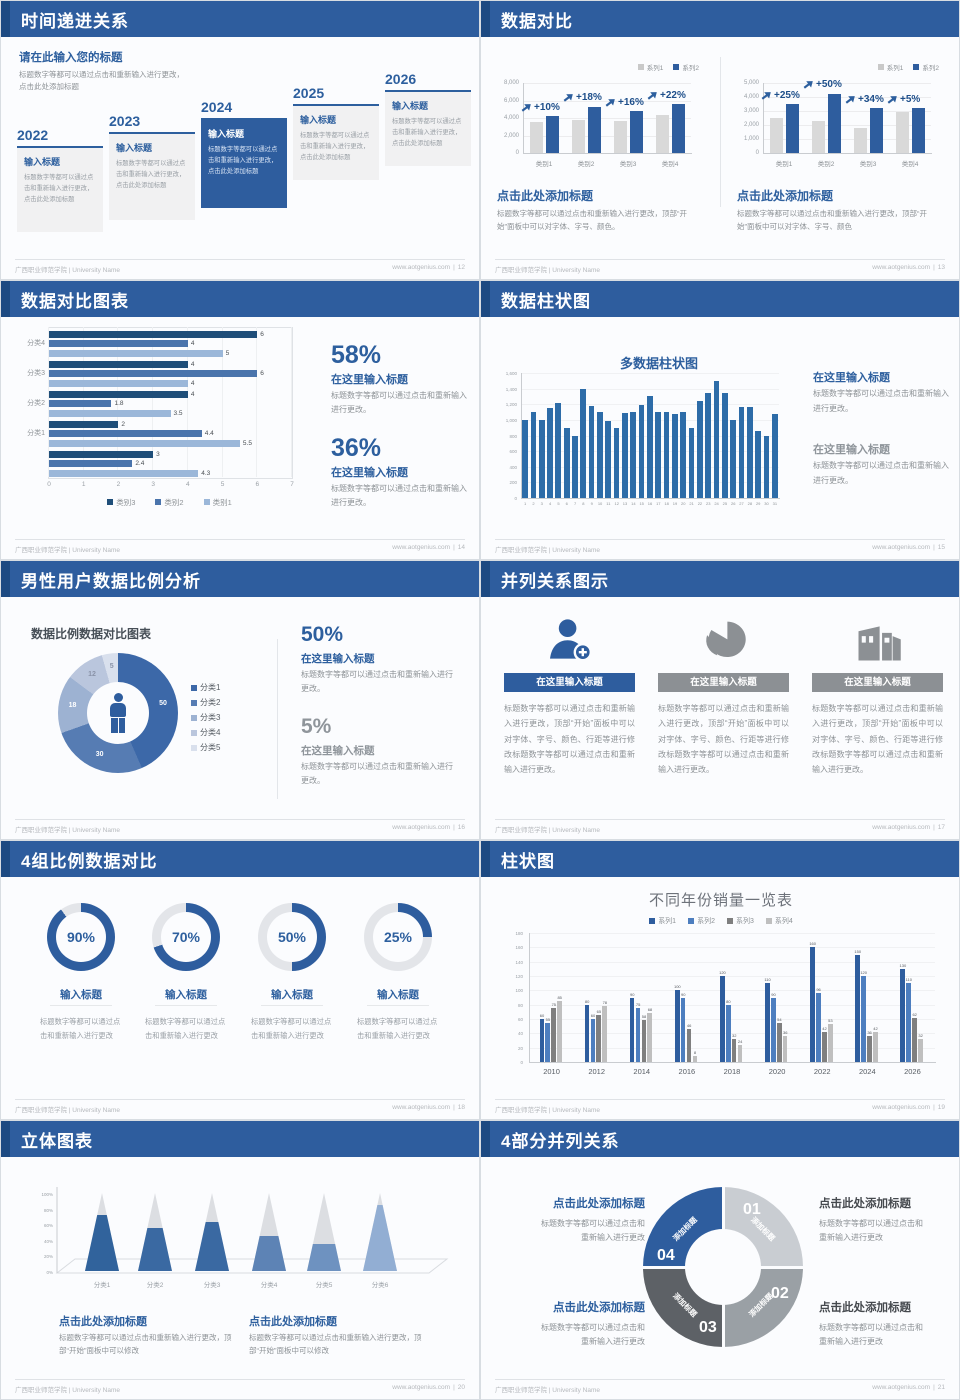 The height and width of the screenshot is (1400, 960). What do you see at coordinates (212, 1285) in the screenshot?
I see `x-category: 分类3` at bounding box center [212, 1285].